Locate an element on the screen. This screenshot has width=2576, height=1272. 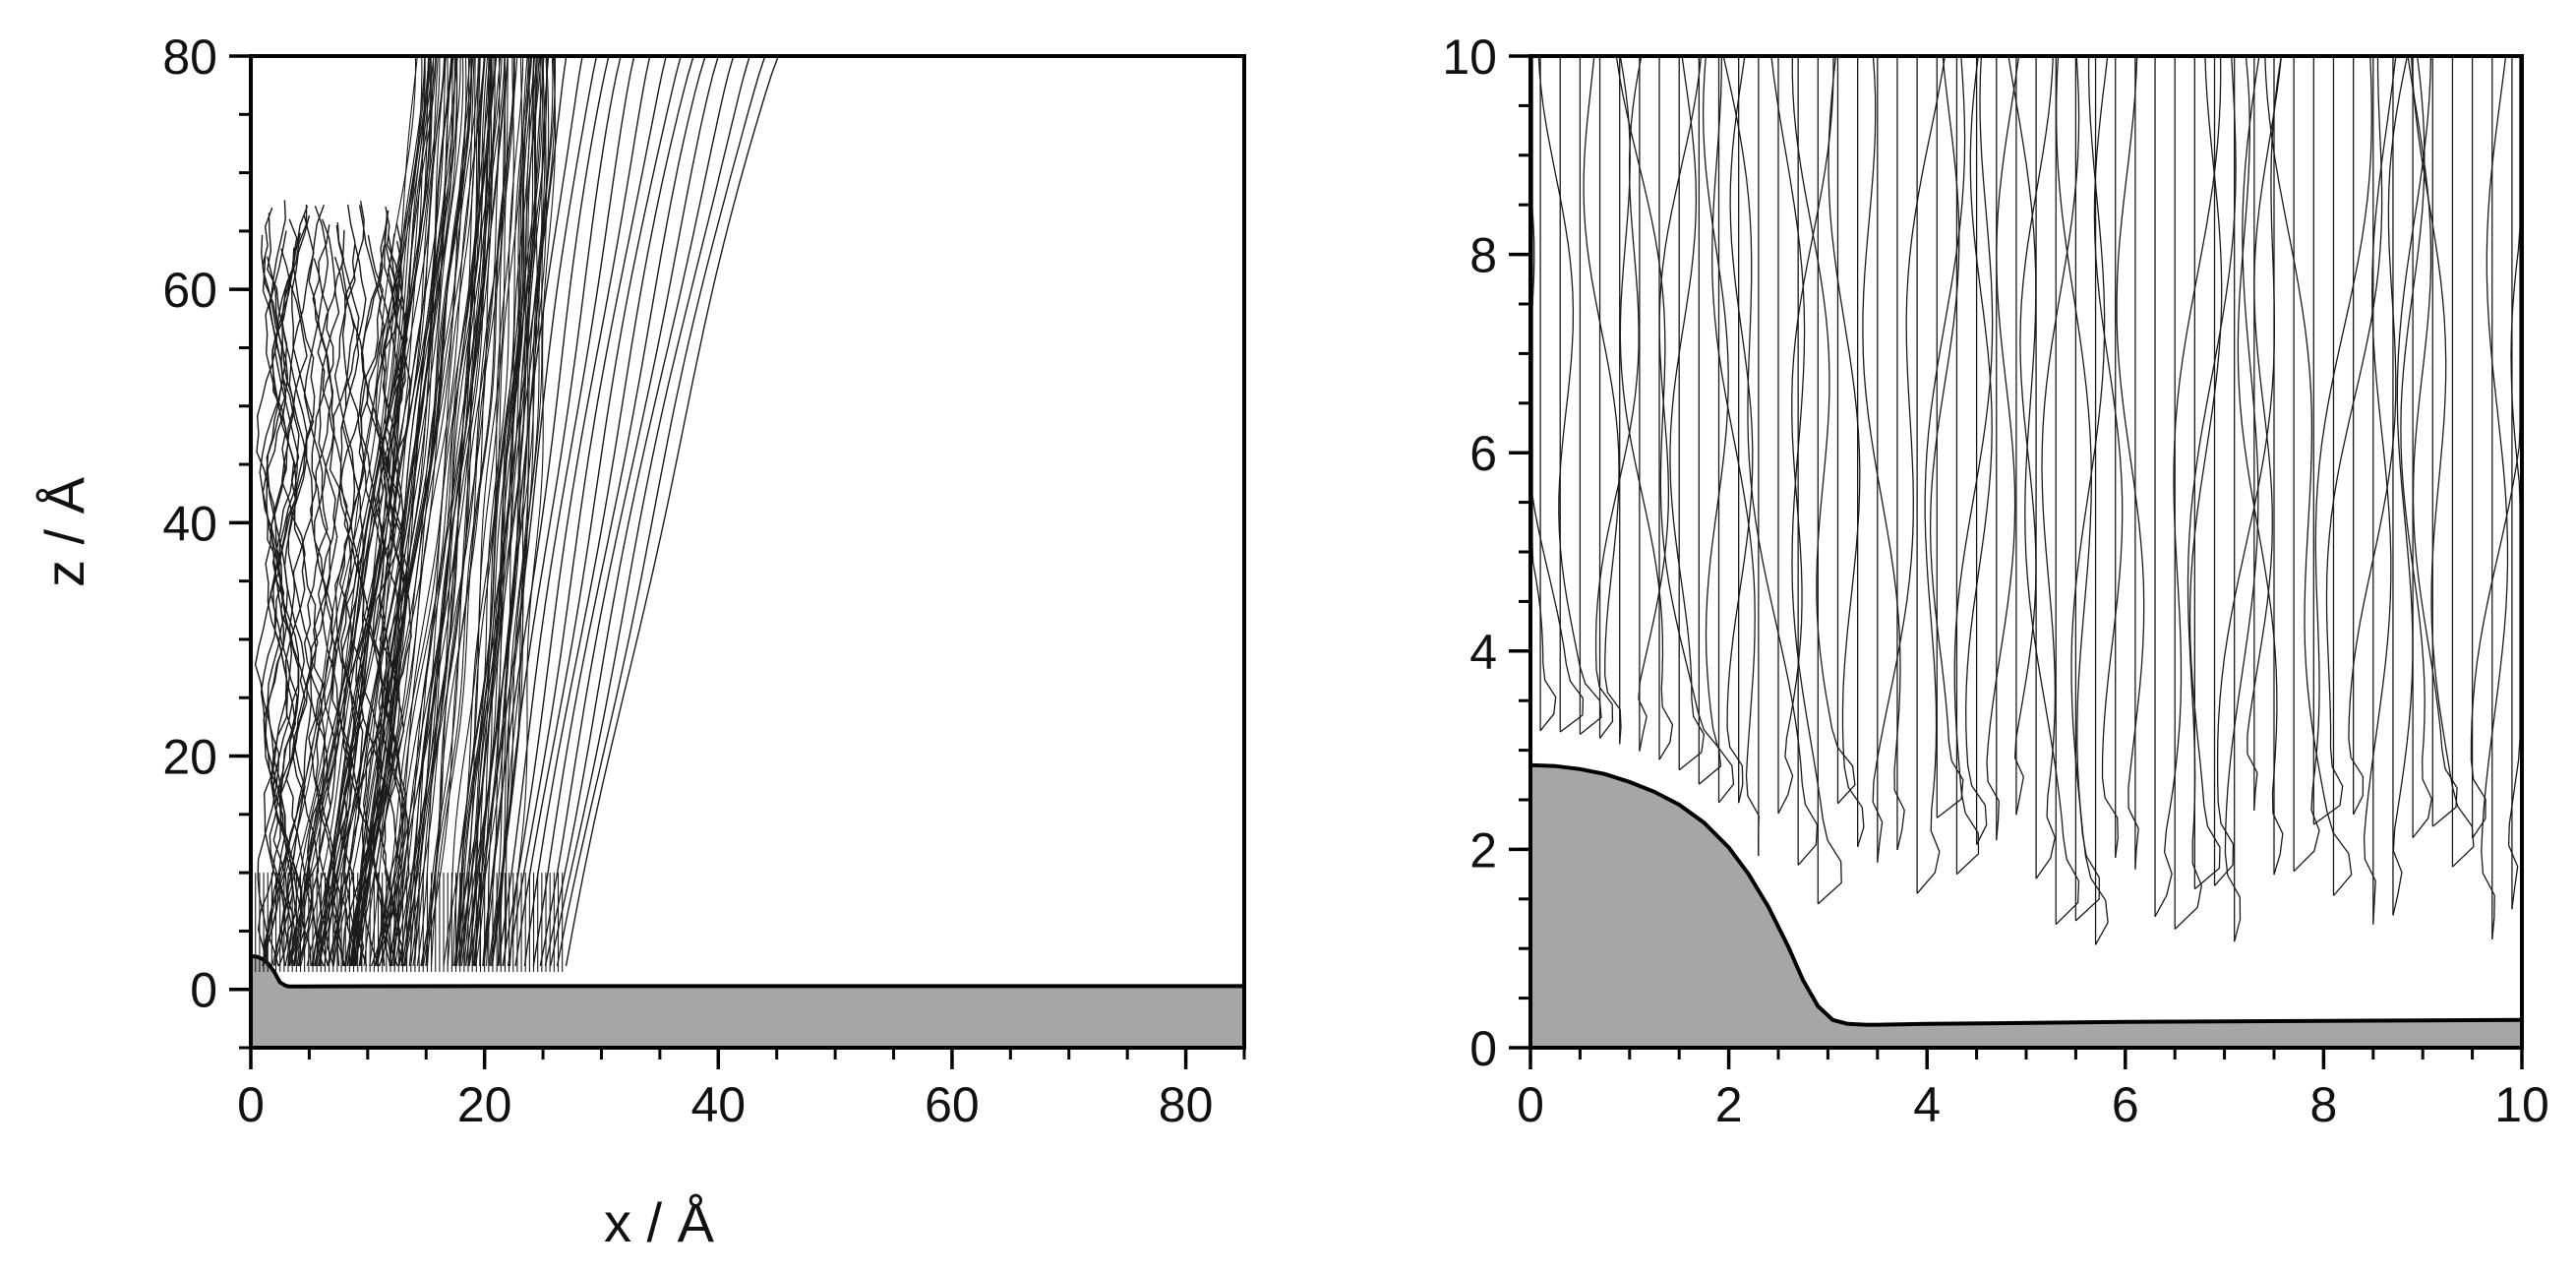
left-surface-area is located at coordinates (748, 1001).